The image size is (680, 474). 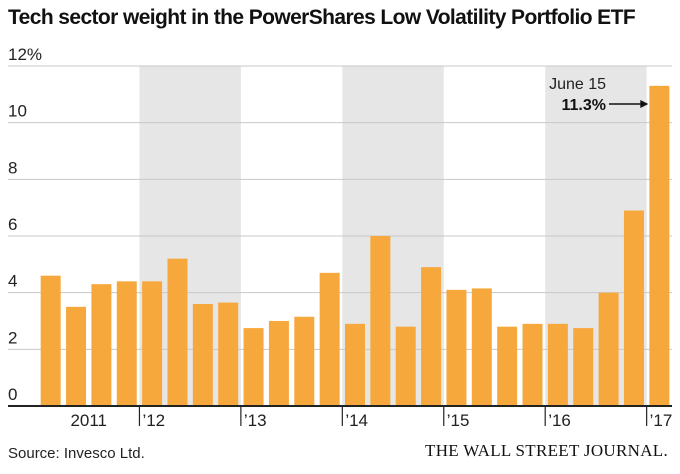 What do you see at coordinates (546, 450) in the screenshot?
I see `publisher-logo: THE WALL STREET JOURNAL.` at bounding box center [546, 450].